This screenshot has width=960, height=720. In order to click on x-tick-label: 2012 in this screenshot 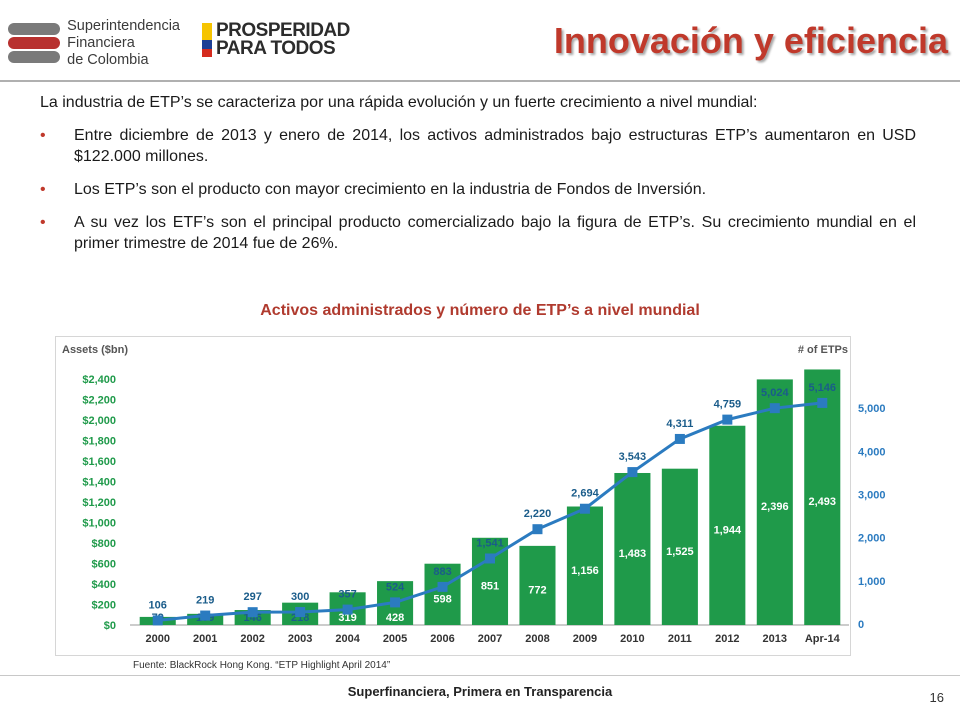, I will do `click(727, 639)`.